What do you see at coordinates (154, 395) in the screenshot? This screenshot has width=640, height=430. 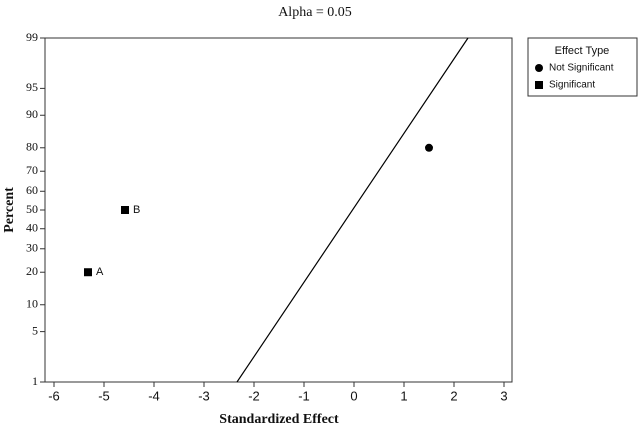 I see `x-tick-label: -4` at bounding box center [154, 395].